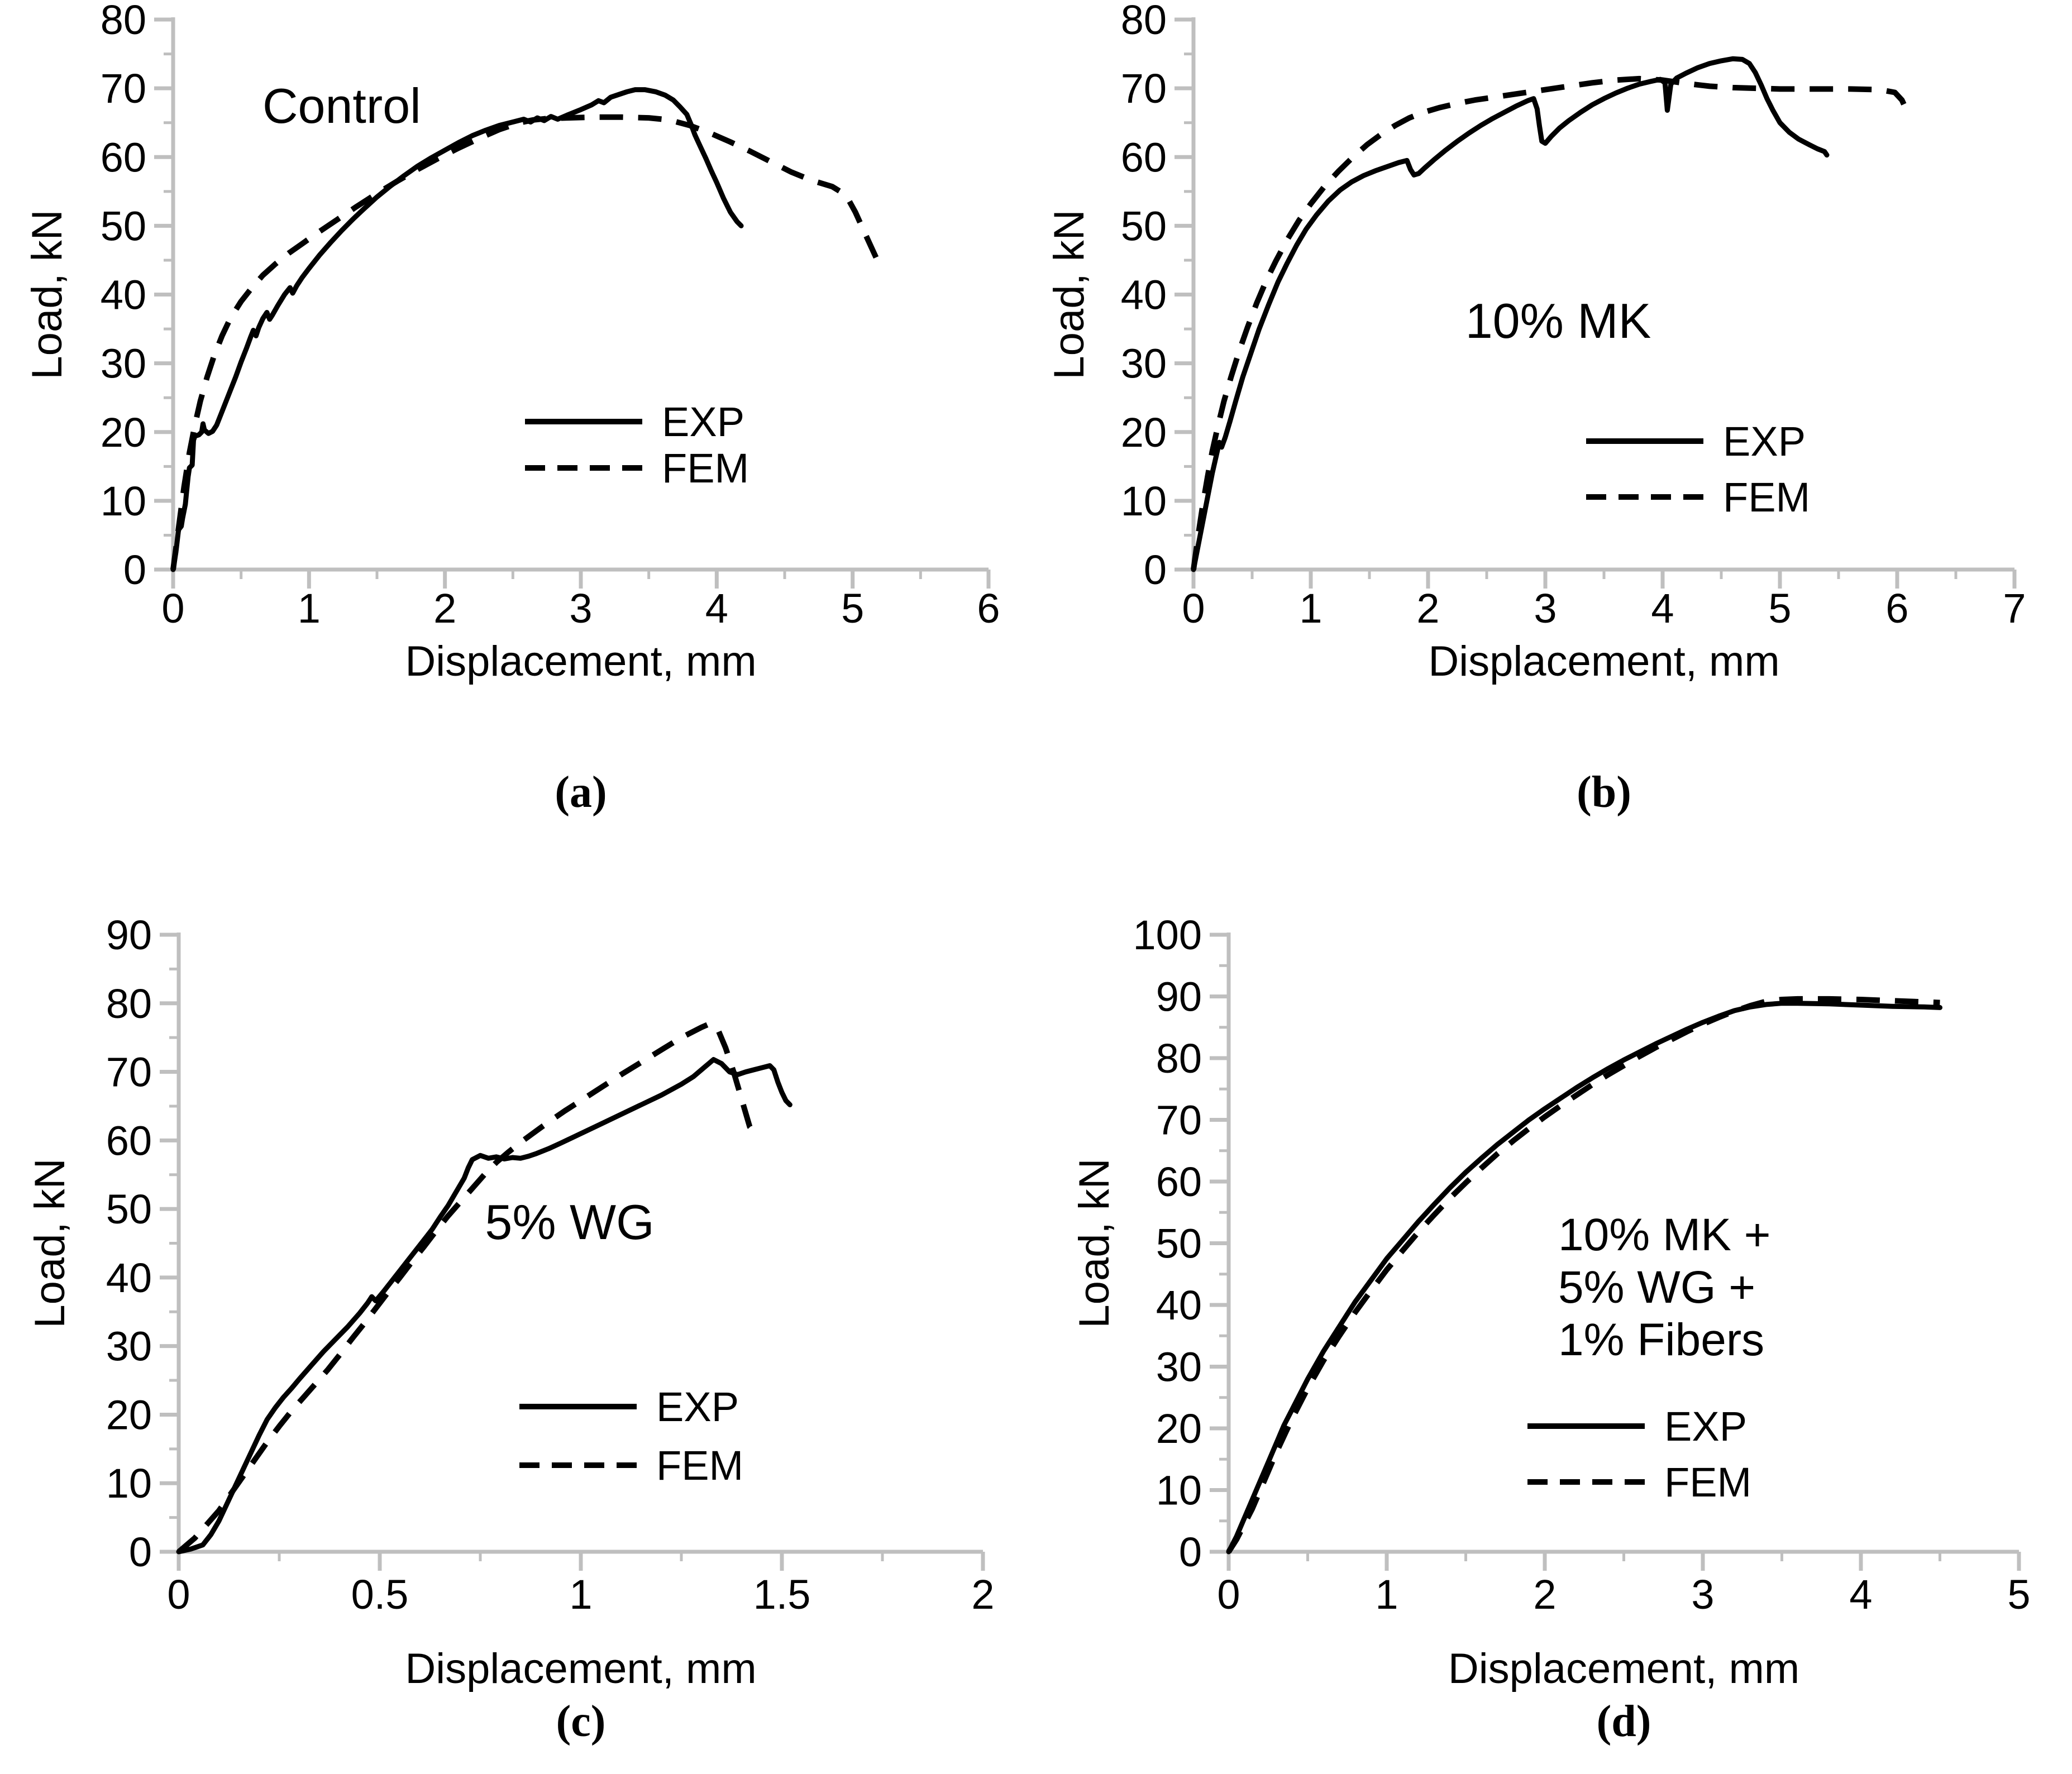  Describe the element at coordinates (2014, 608) in the screenshot. I see `x-tick-label: 7` at that location.